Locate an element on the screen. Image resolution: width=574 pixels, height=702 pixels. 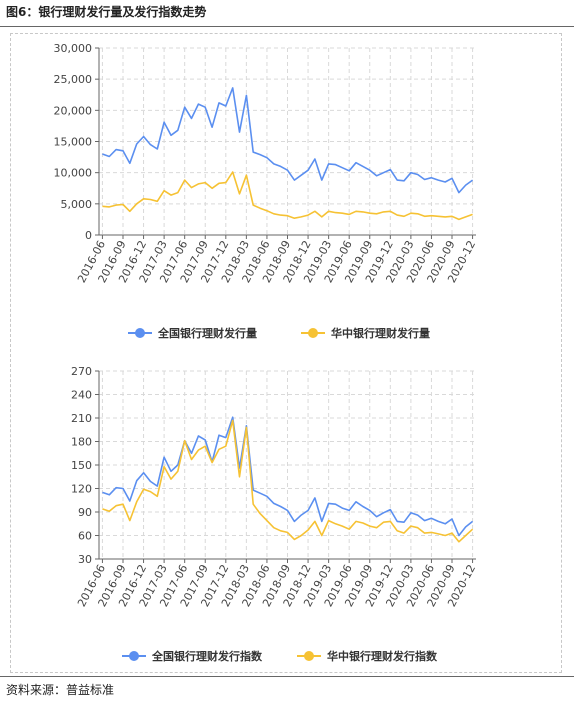
index-legend-item-1: 全国银行理财发行指数 is located at coordinates (192, 656).